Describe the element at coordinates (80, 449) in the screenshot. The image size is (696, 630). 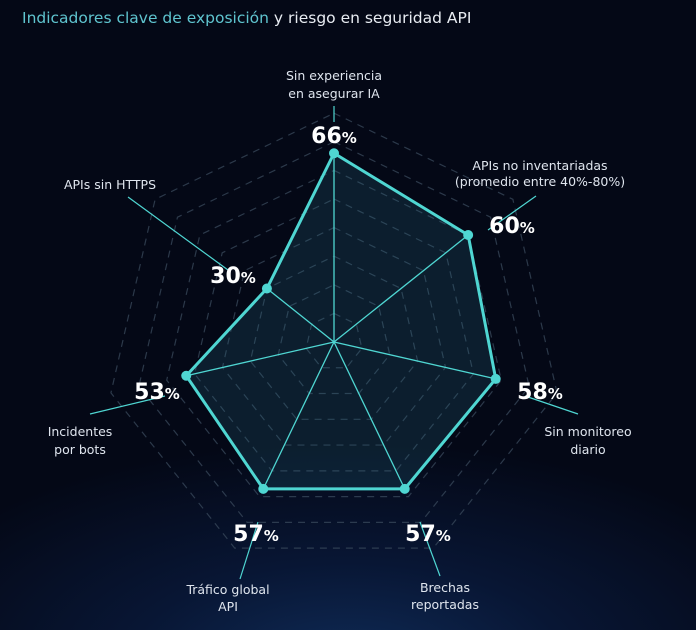
I see `axis-label: por bots` at that location.